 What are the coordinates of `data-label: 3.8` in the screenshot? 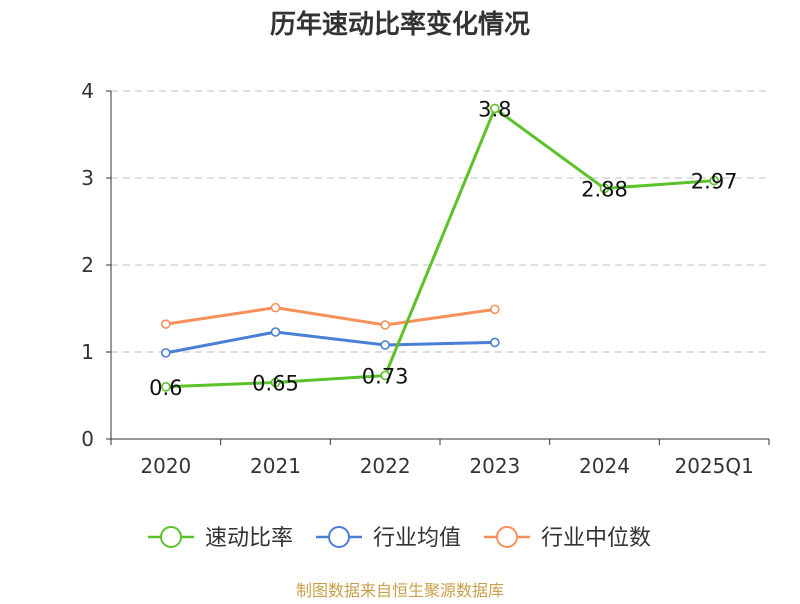 It's located at (494, 109).